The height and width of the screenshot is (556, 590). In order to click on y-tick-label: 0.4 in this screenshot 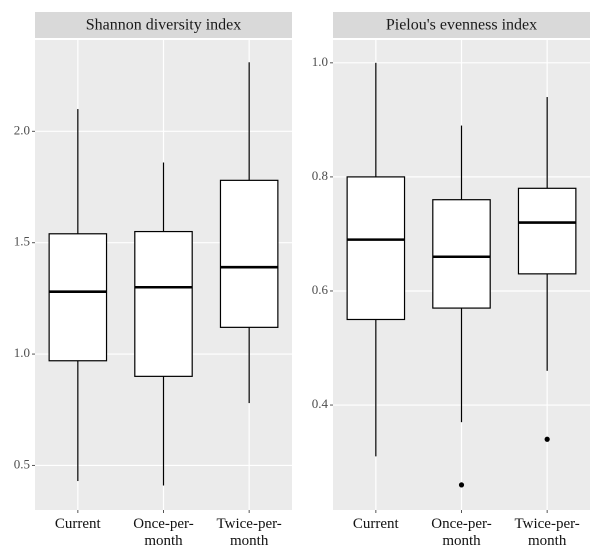, I will do `click(320, 403)`.